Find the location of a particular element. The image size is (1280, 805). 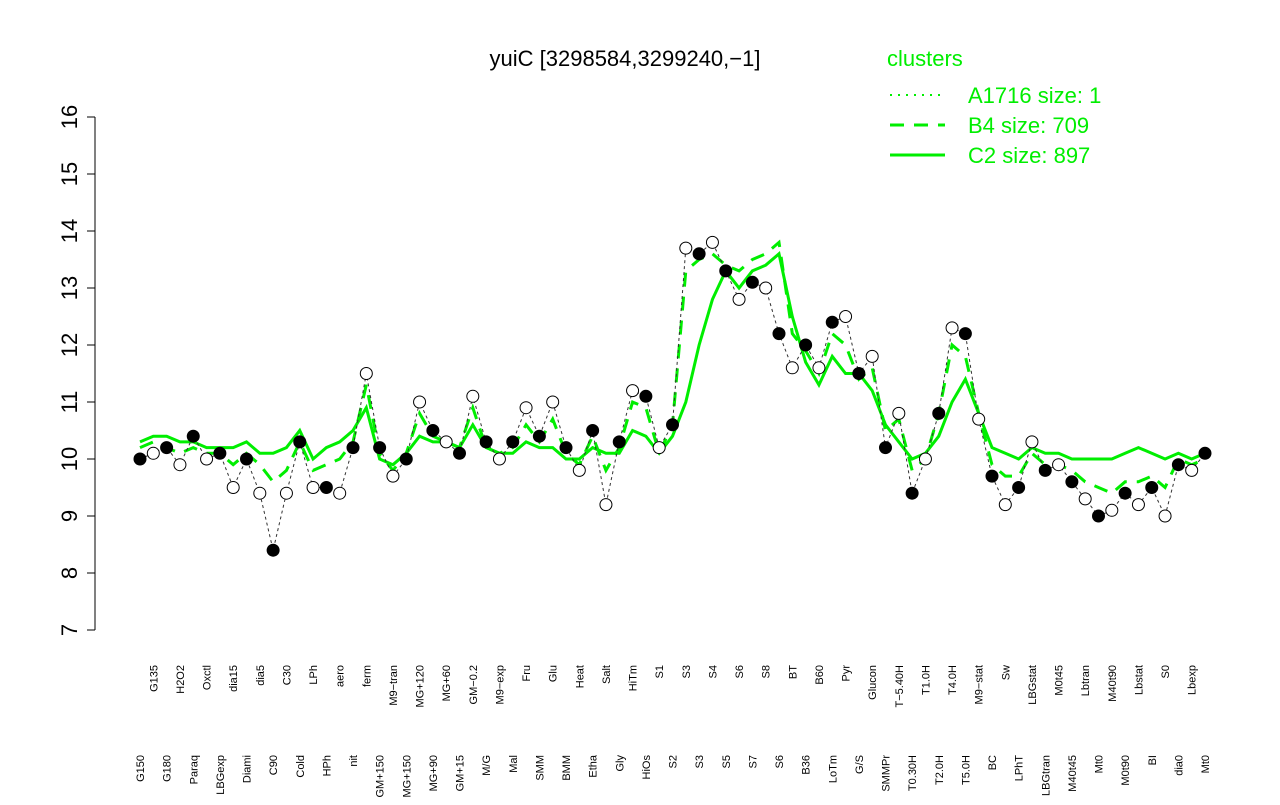

x-tick-label: LoTm is located at coordinates (833, 769).